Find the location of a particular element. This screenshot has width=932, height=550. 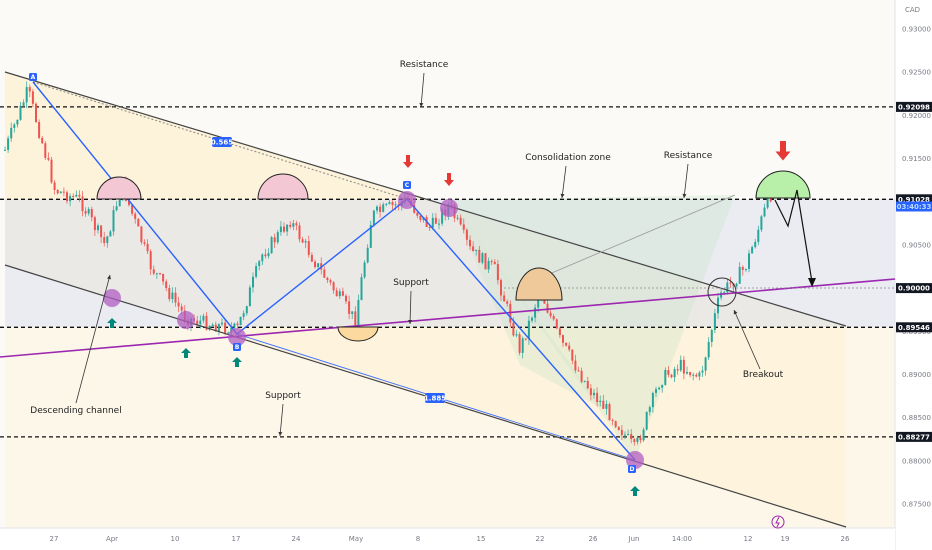

projection-arrowhead is located at coordinates (812, 282).